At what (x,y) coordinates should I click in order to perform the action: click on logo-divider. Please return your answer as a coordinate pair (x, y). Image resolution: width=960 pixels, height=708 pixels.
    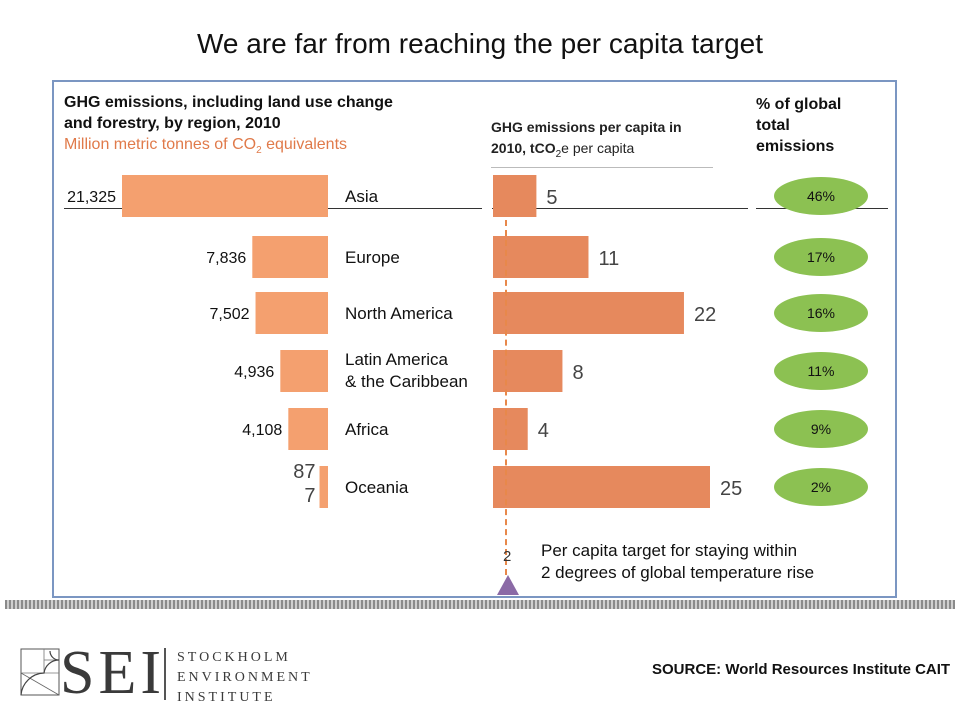
    Looking at the image, I should click on (165, 674).